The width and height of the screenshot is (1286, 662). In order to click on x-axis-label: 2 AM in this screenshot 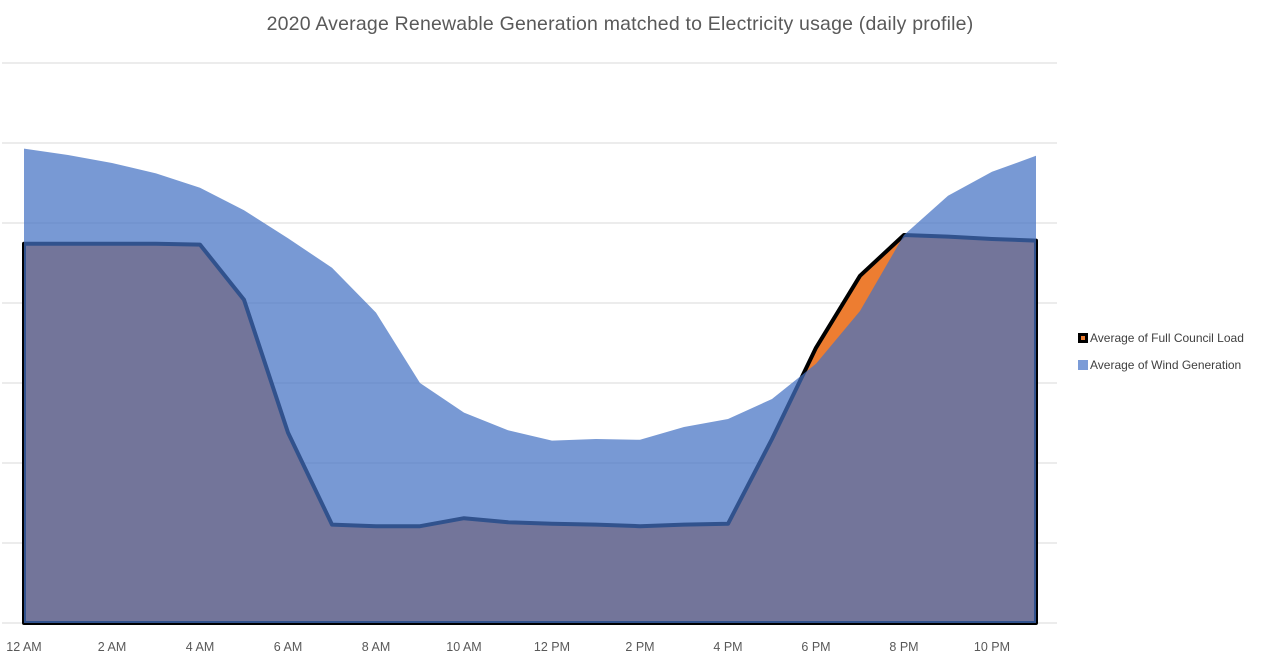, I will do `click(112, 647)`.